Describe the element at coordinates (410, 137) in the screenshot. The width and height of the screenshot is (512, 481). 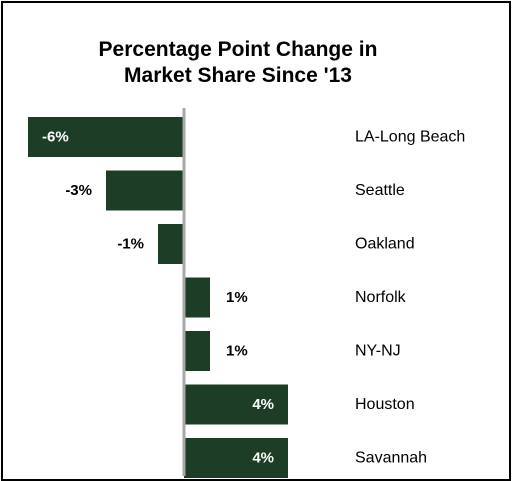
I see `category-label-la-long-beach: LA-Long Beach` at that location.